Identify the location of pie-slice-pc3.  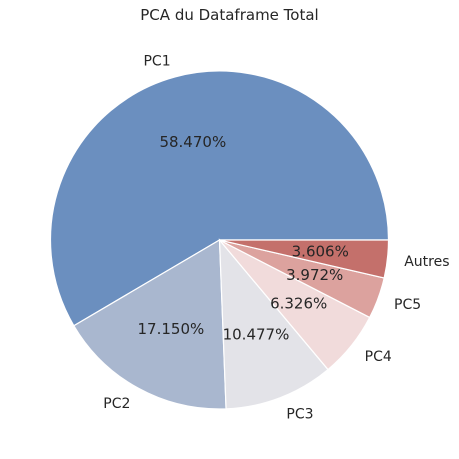
(273, 324).